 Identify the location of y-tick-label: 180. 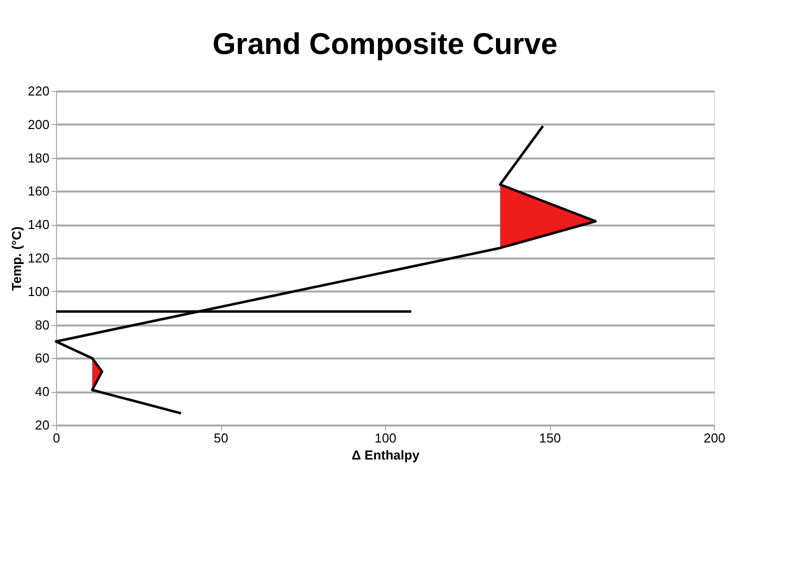
(39, 158).